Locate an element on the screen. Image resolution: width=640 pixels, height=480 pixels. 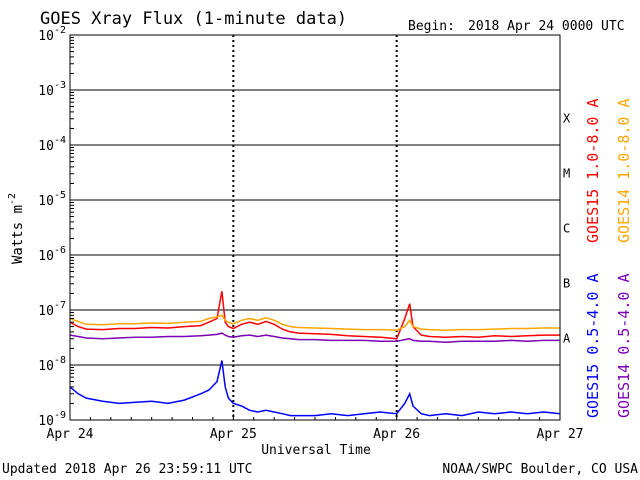
y-axis-label: Watts m-2 is located at coordinates (16, 228).